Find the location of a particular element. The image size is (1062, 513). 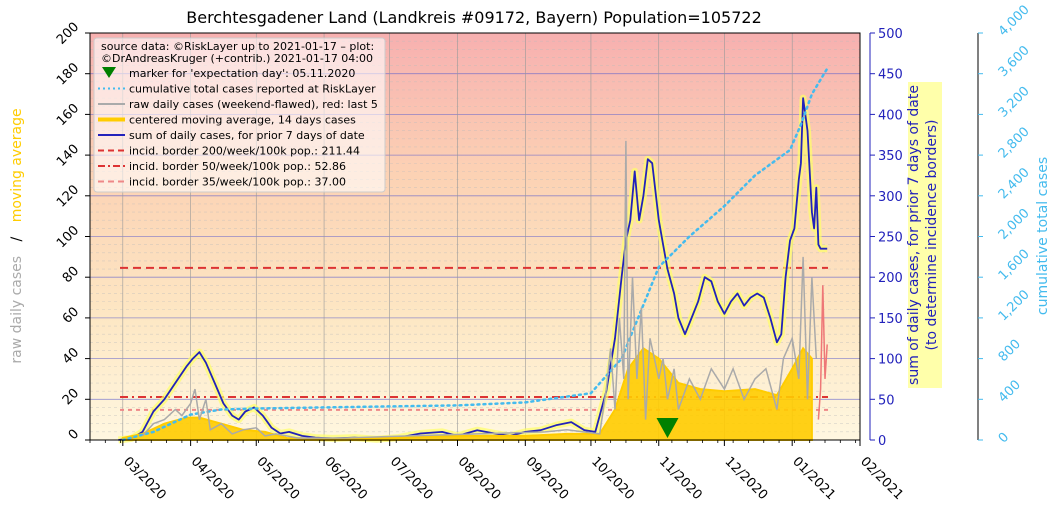

right-axis-1-tick-label: 300 is located at coordinates (890, 197).